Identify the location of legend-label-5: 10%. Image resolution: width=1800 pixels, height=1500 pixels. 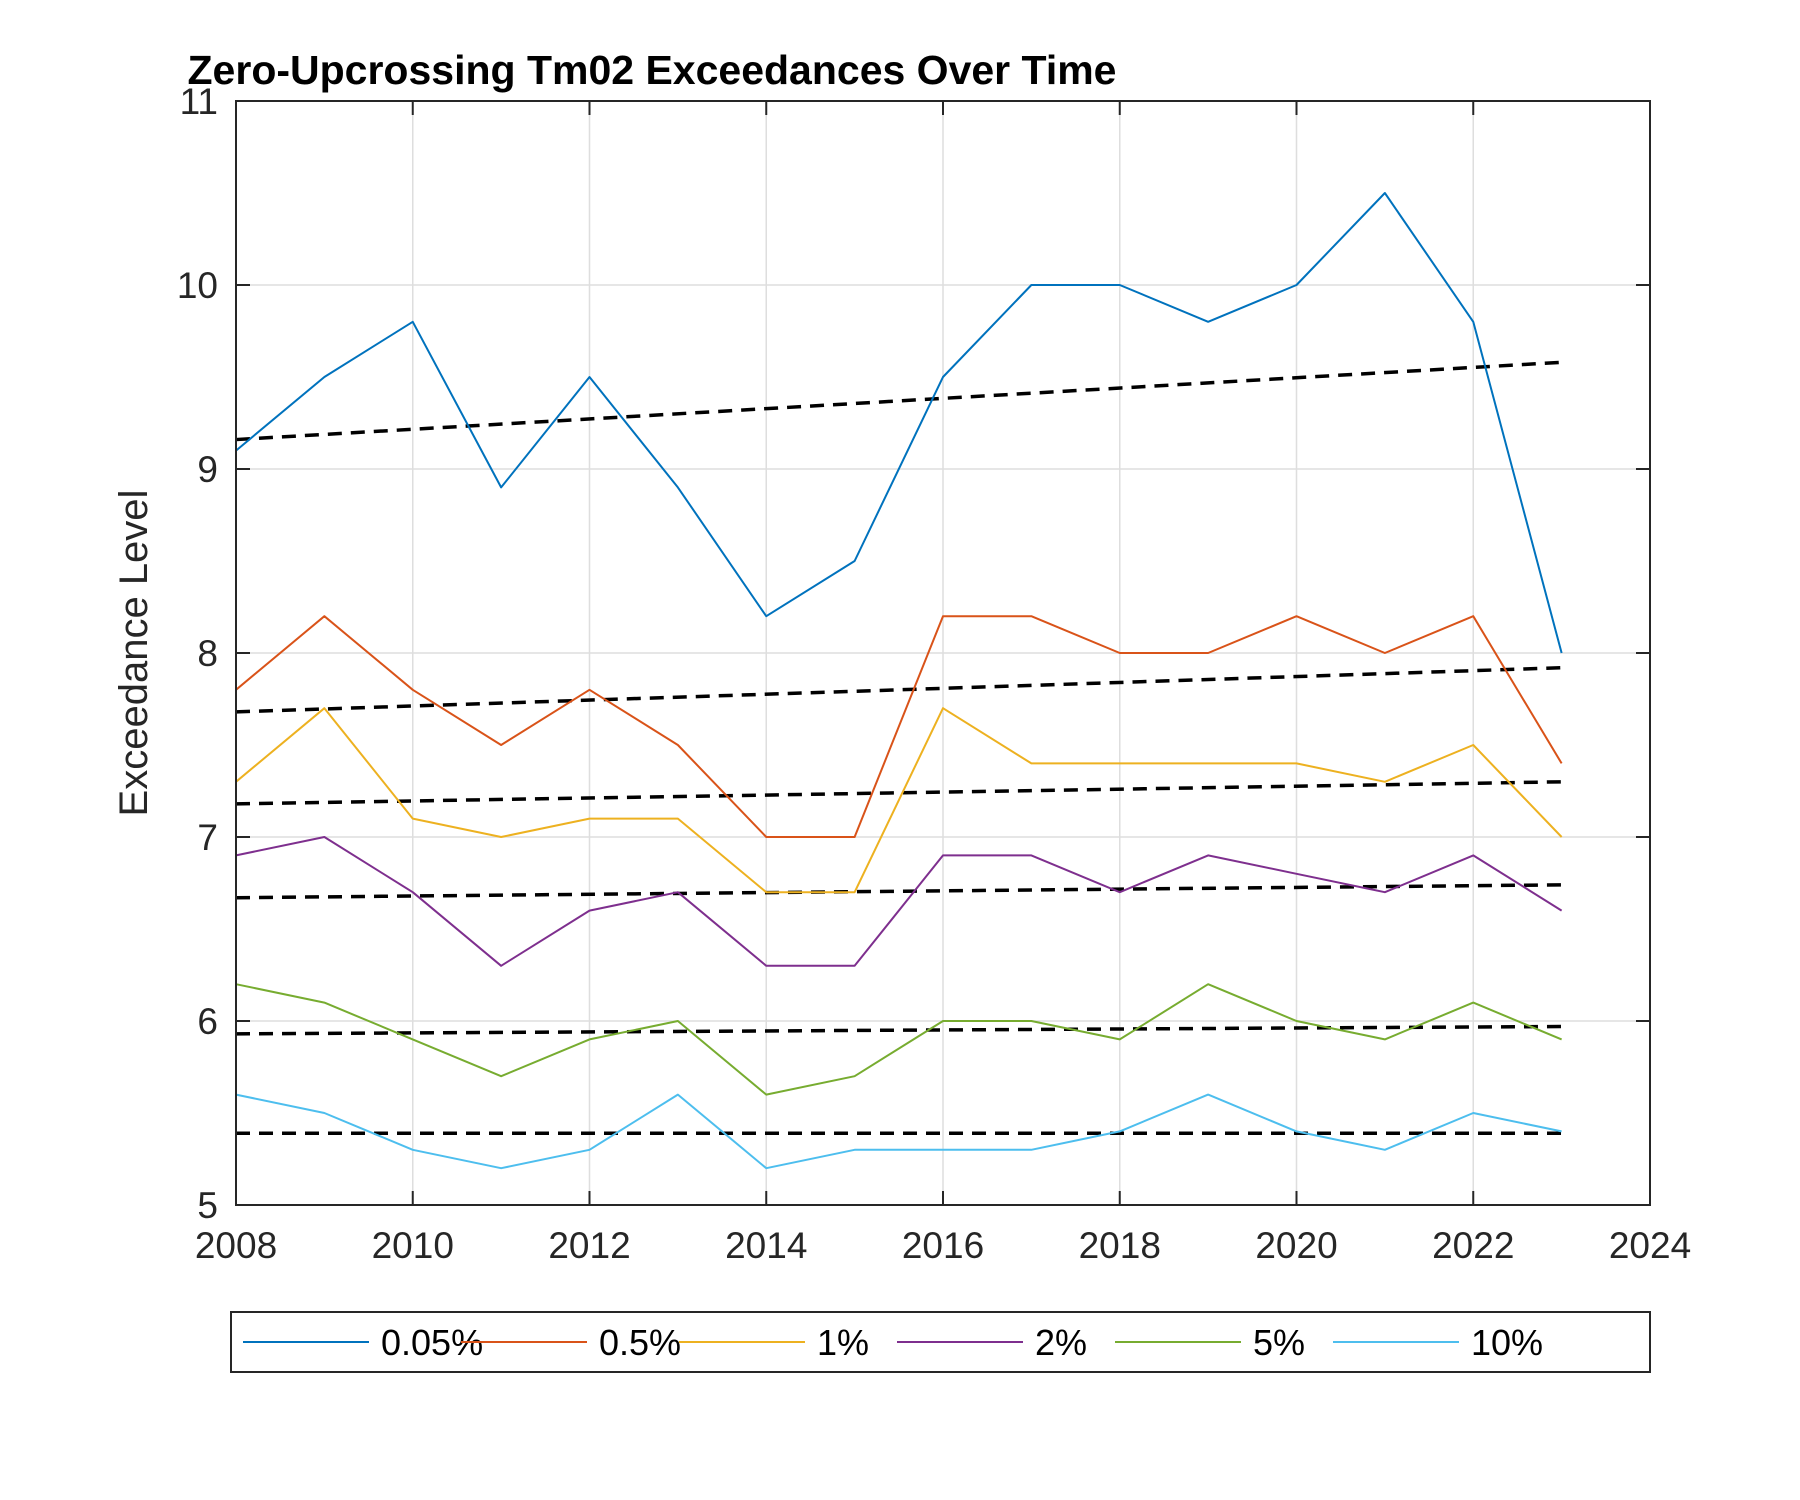
(1507, 1342).